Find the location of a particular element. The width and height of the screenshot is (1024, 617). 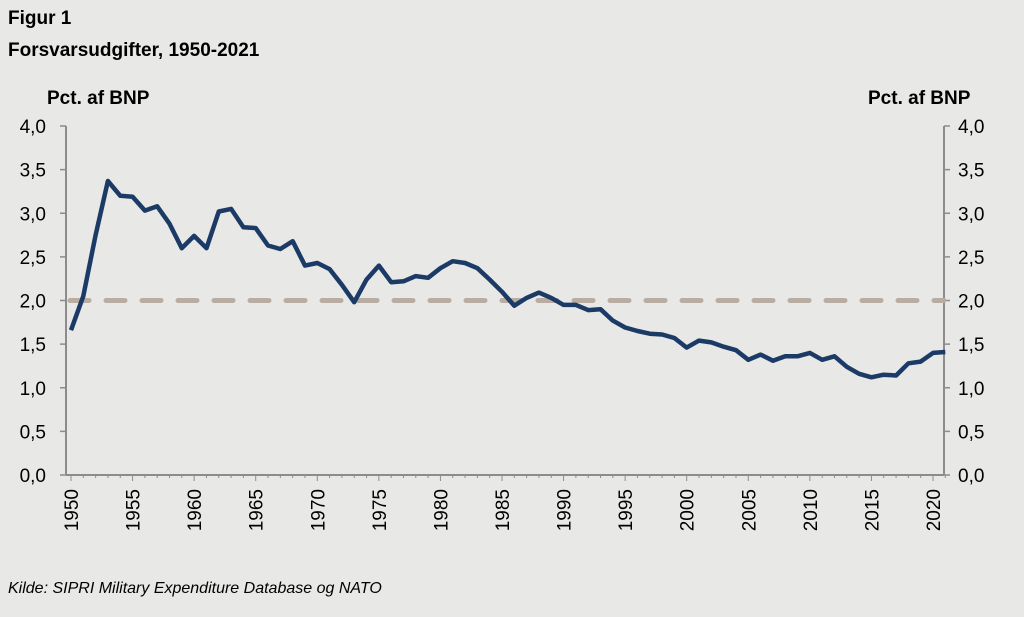

x-tick-label: 1955 is located at coordinates (134, 510).